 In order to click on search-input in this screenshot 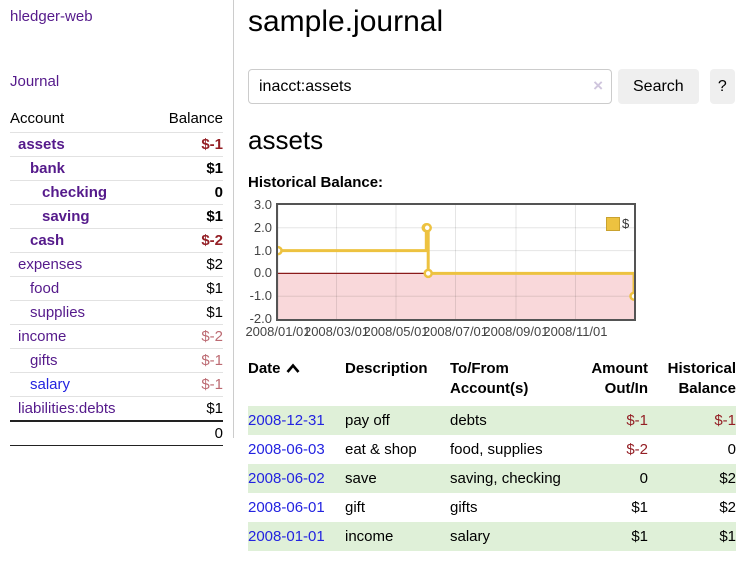, I will do `click(430, 86)`.